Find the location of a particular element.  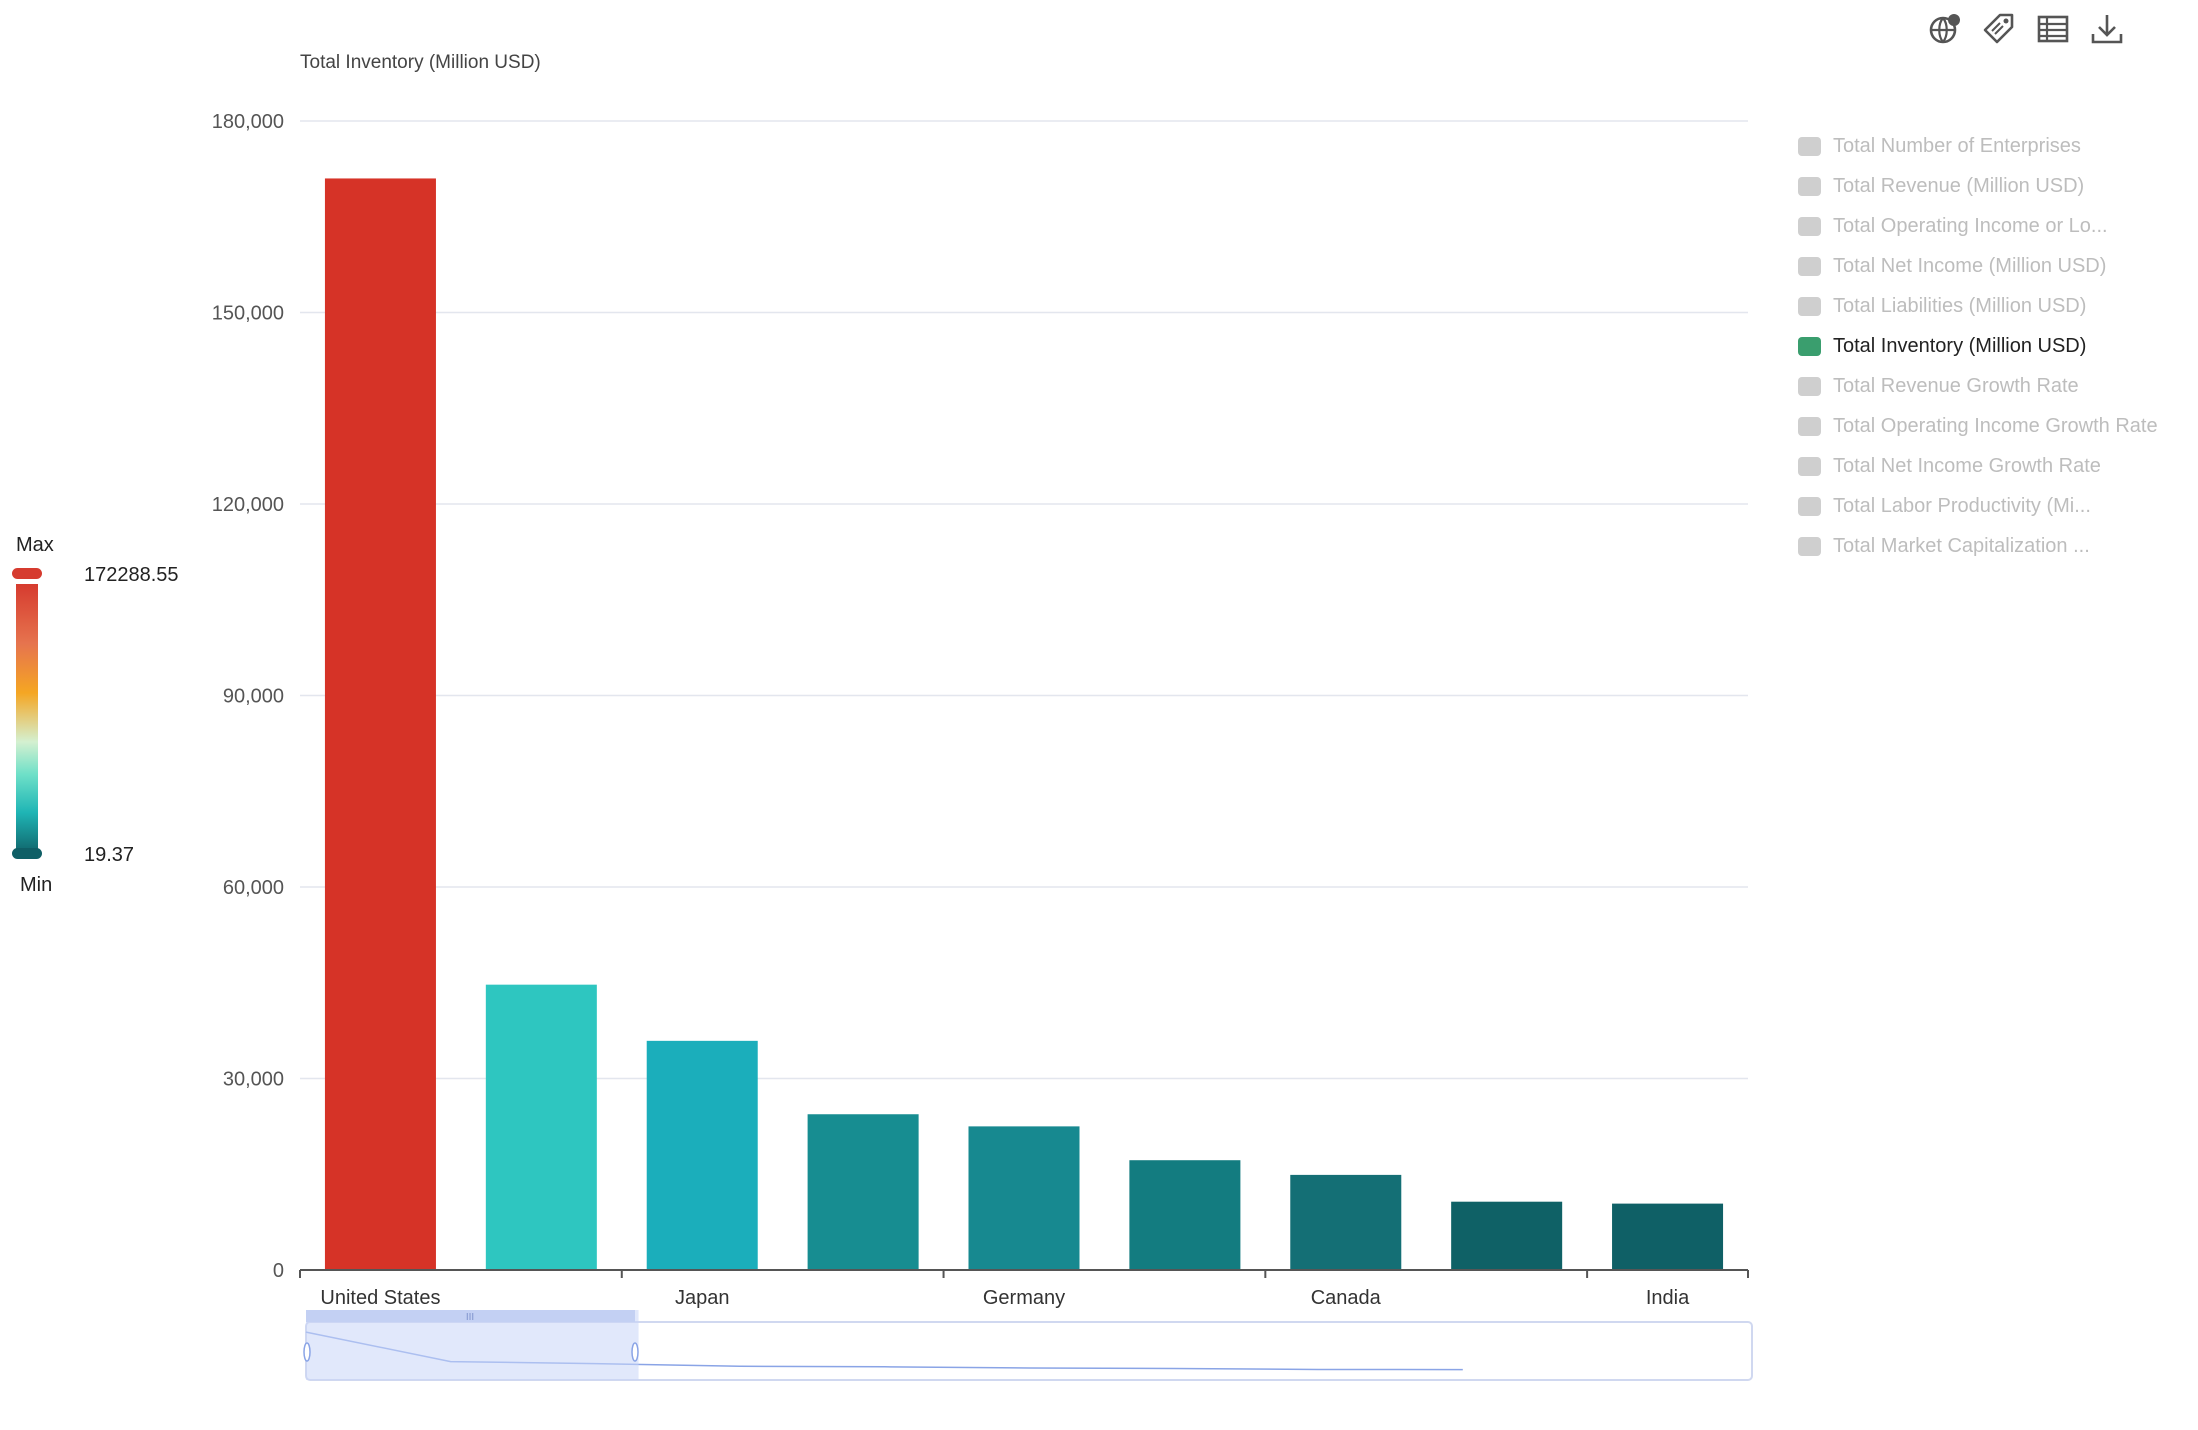

x-tick-label: Japan is located at coordinates (702, 1298).